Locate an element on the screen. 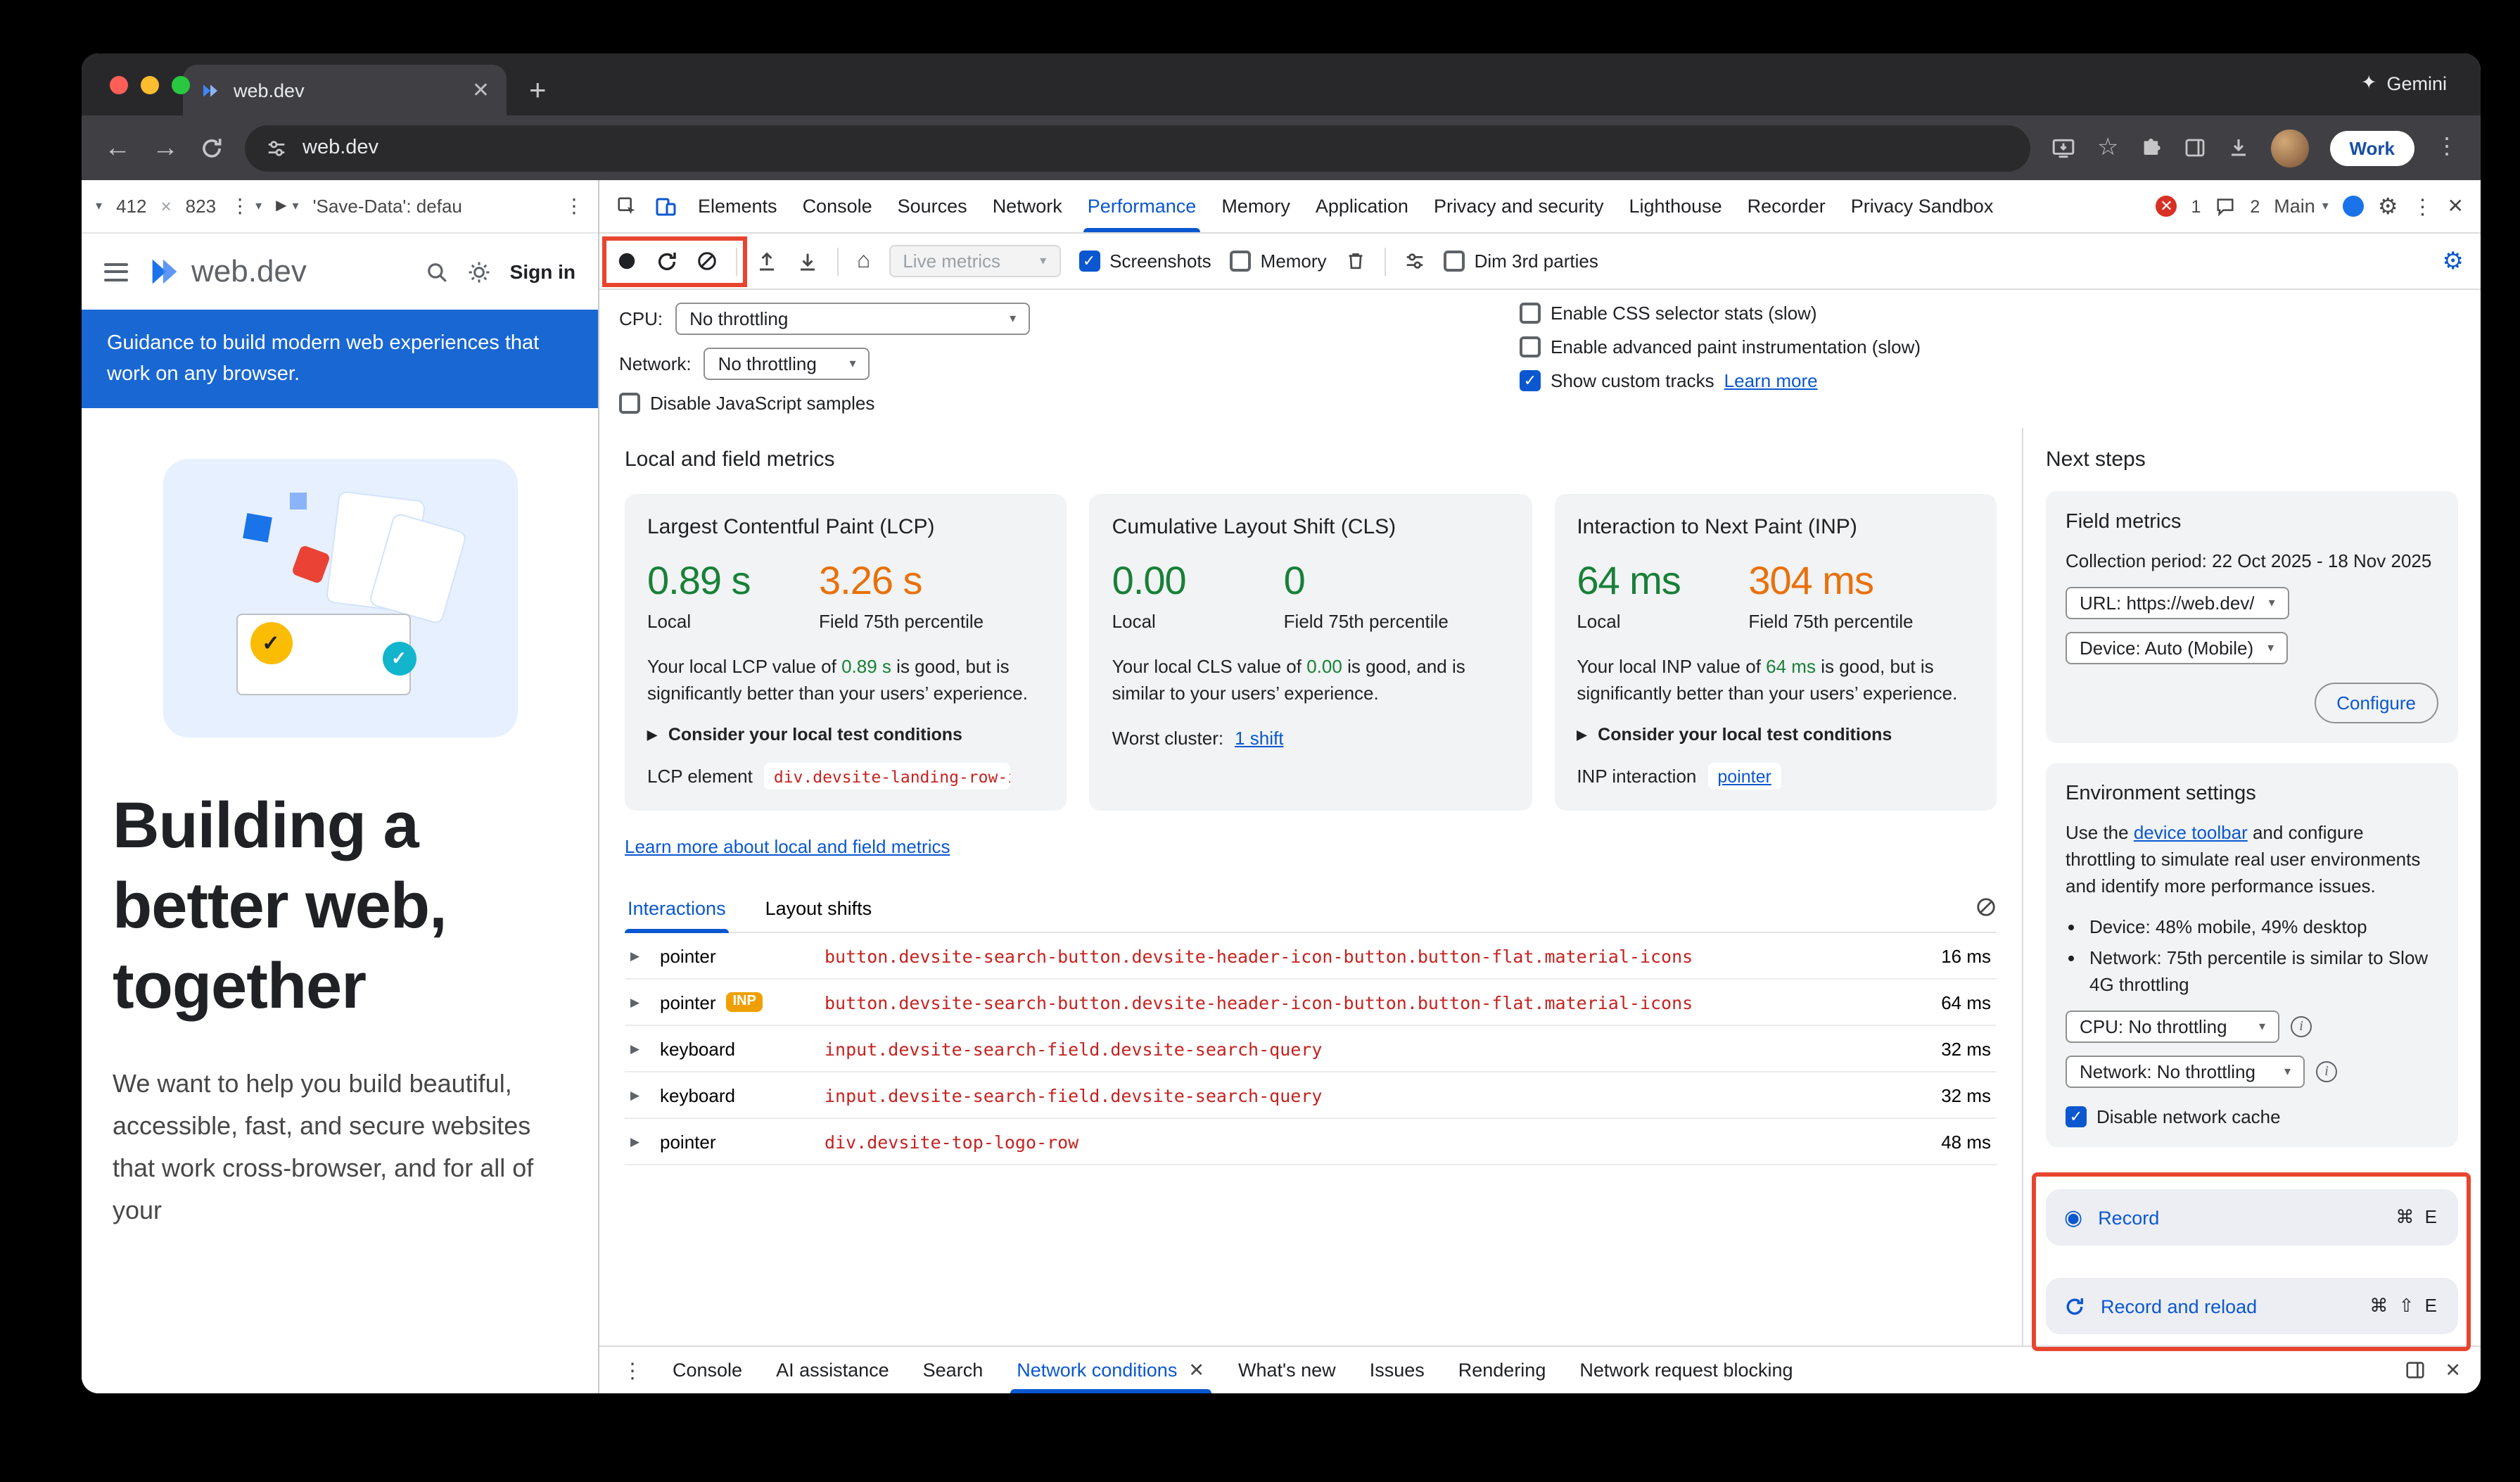 The width and height of the screenshot is (2520, 1482). maximize-window-button is located at coordinates (181, 85).